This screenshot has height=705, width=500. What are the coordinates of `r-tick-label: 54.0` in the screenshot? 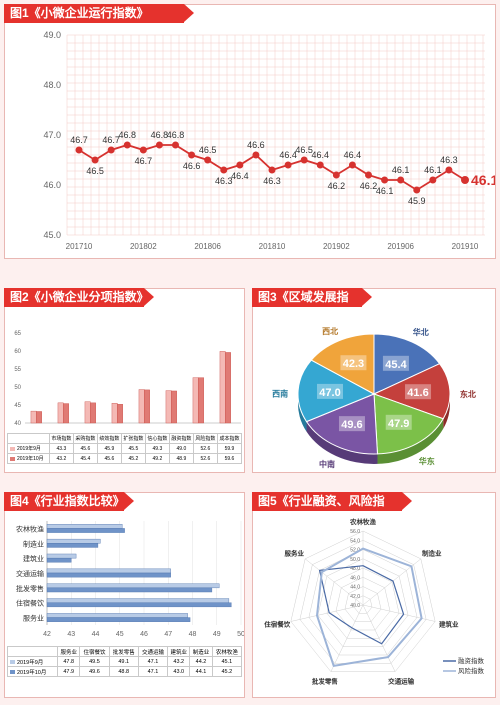 It's located at (355, 541).